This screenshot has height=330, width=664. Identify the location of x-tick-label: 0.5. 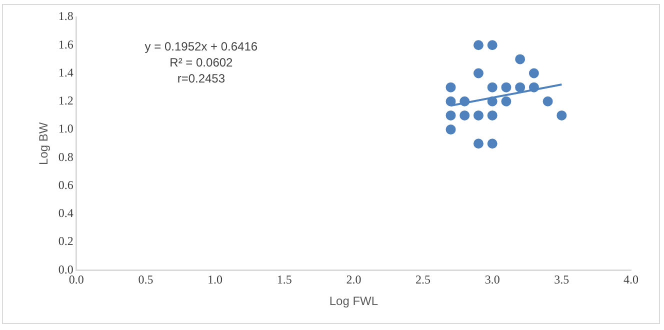
(146, 279).